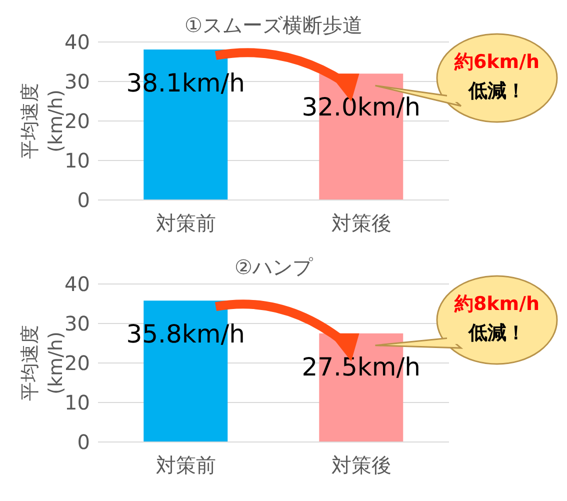  I want to click on text: 約8km/h 低減！, so click(497, 319).